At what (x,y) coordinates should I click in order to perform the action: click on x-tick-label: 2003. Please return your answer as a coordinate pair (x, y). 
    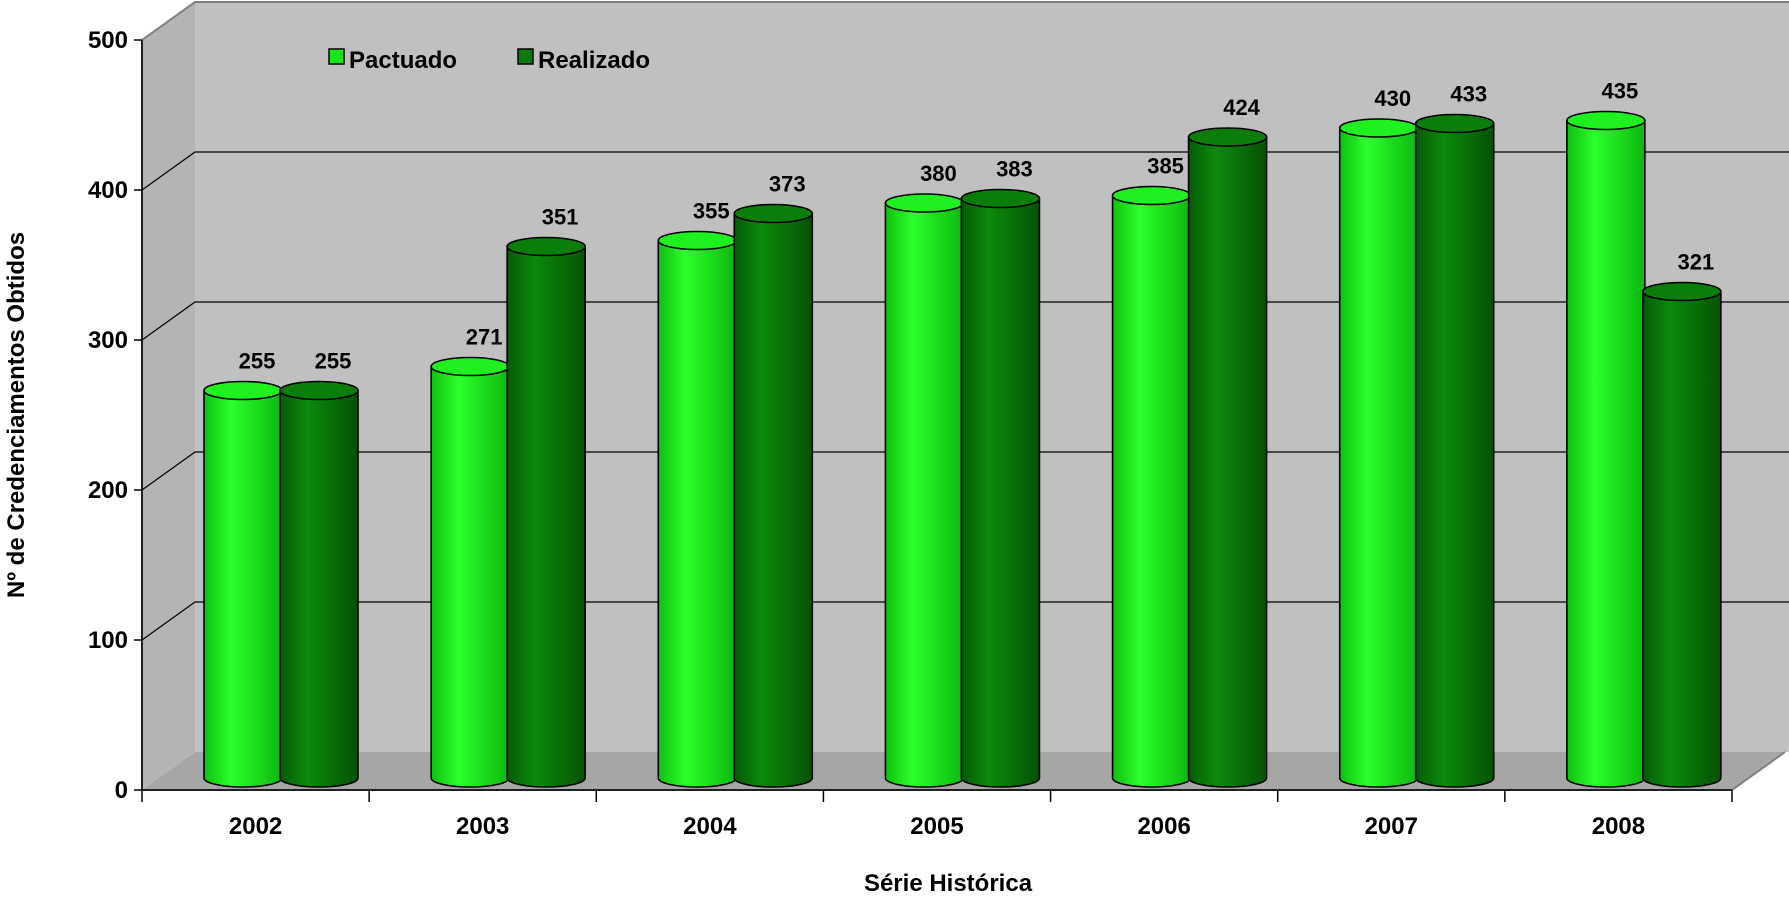
    Looking at the image, I should click on (482, 826).